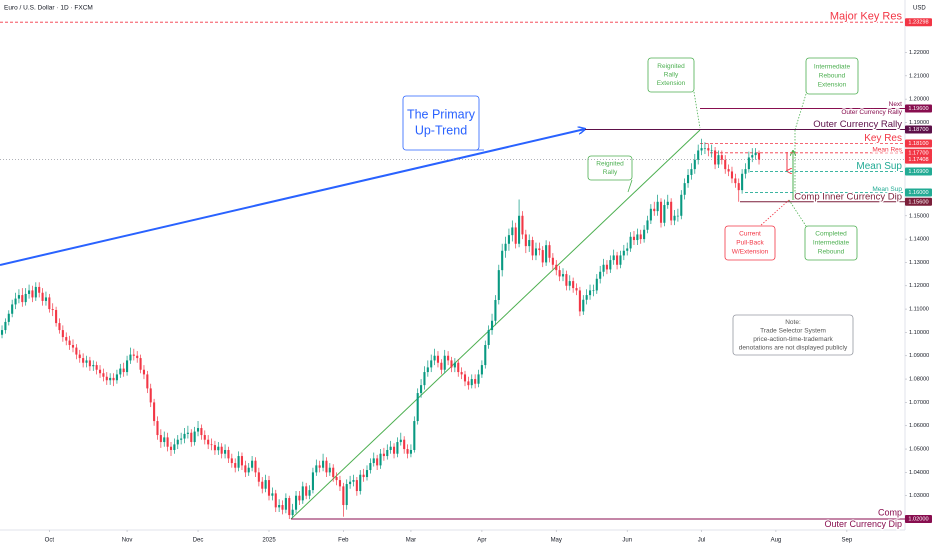 This screenshot has height=550, width=932. I want to click on y-tick-label: 1.15000, so click(919, 216).